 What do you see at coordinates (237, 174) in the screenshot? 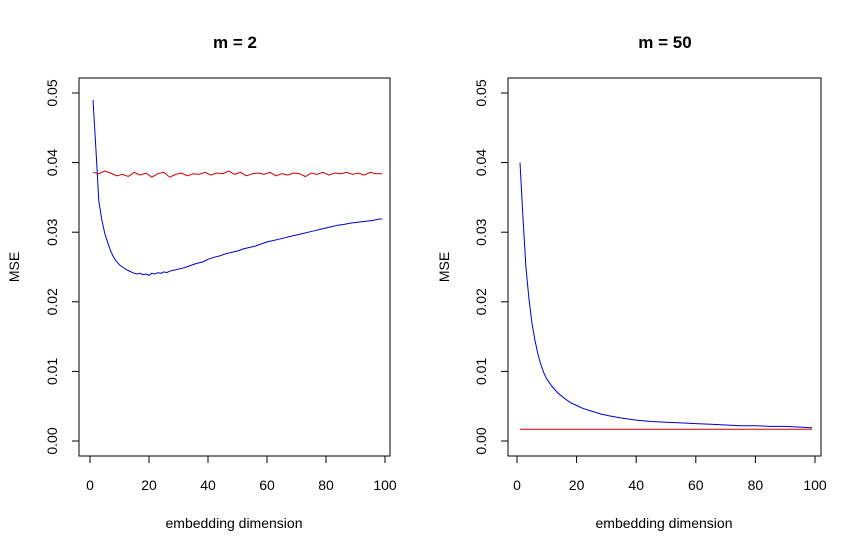
I see `series-line-red` at bounding box center [237, 174].